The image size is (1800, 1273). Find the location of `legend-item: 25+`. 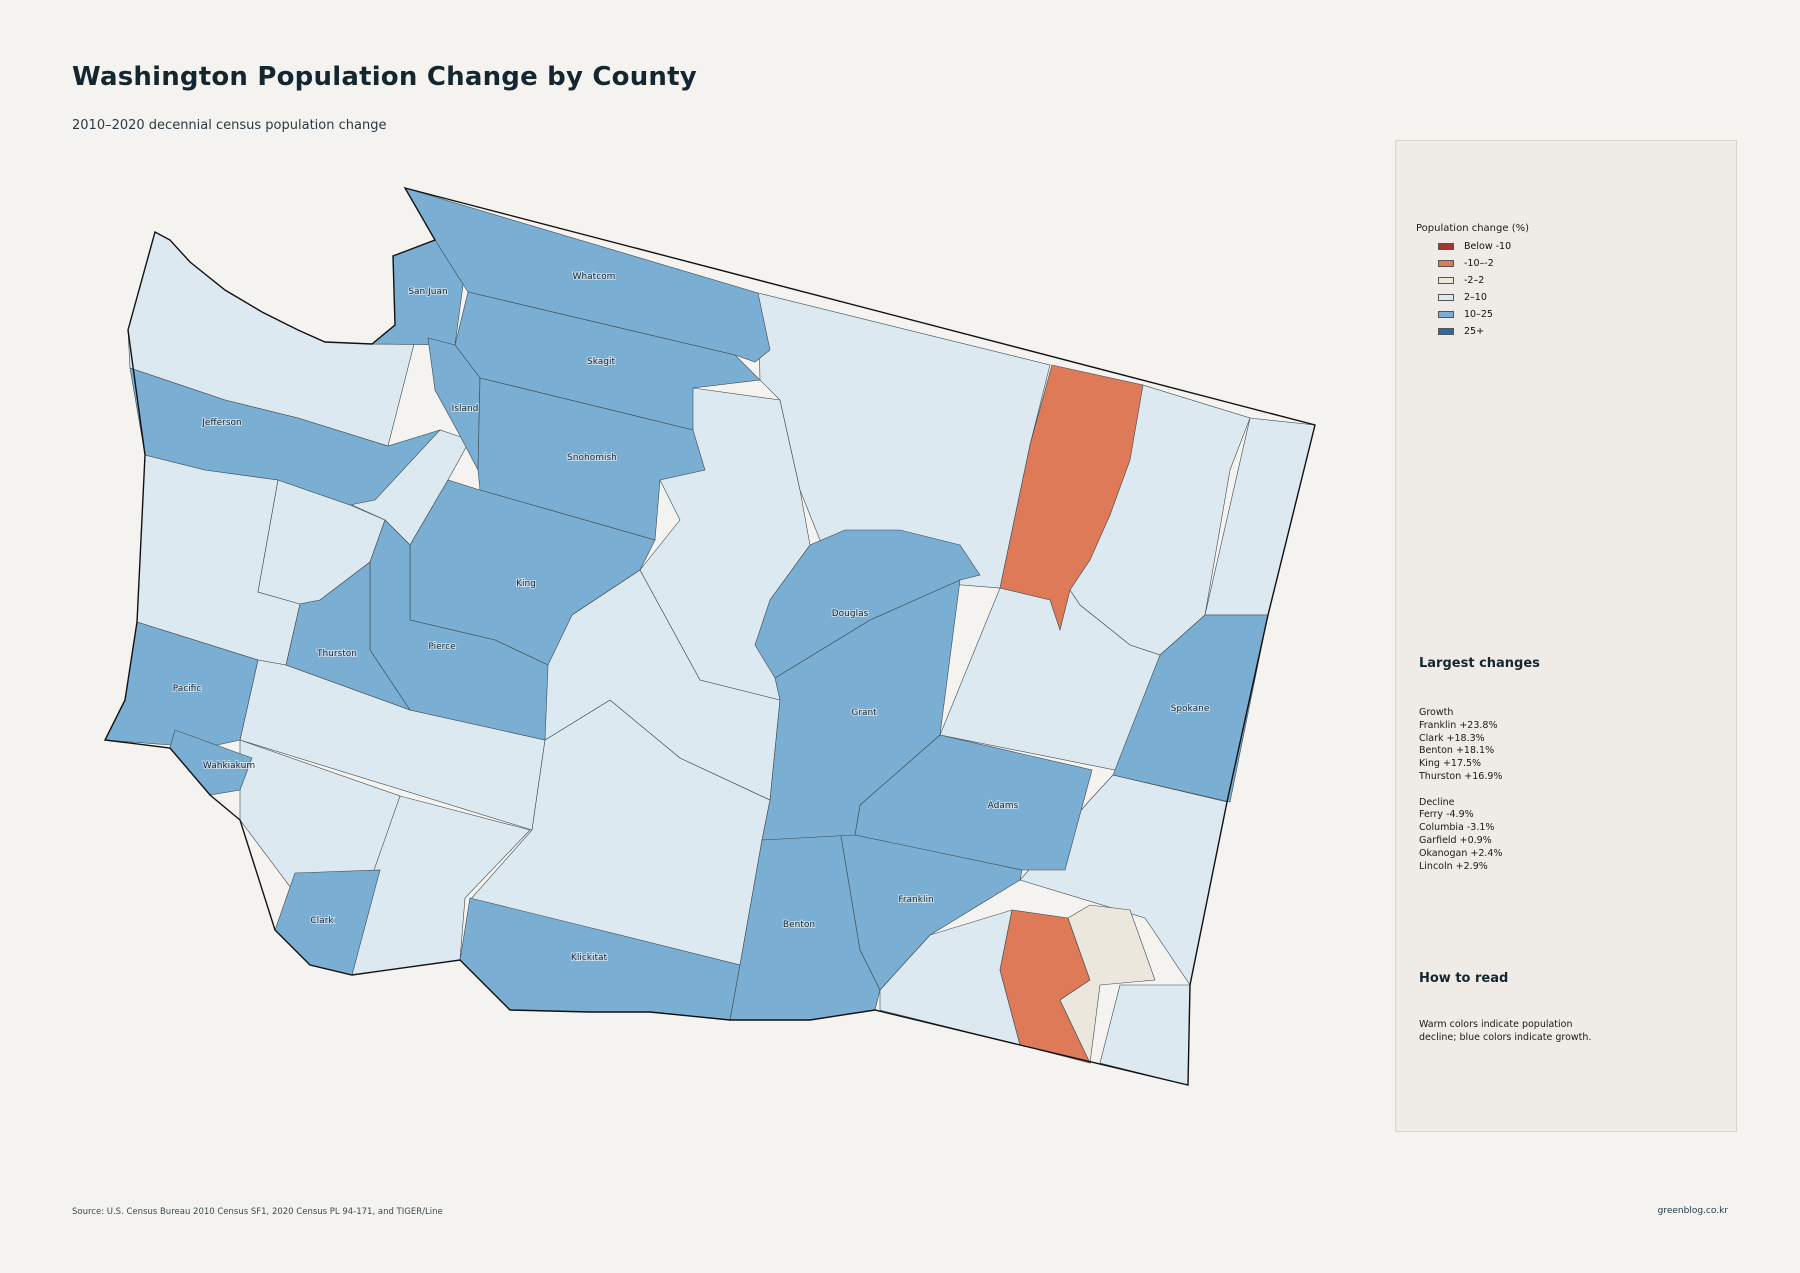

legend-item: 25+ is located at coordinates (1483, 331).